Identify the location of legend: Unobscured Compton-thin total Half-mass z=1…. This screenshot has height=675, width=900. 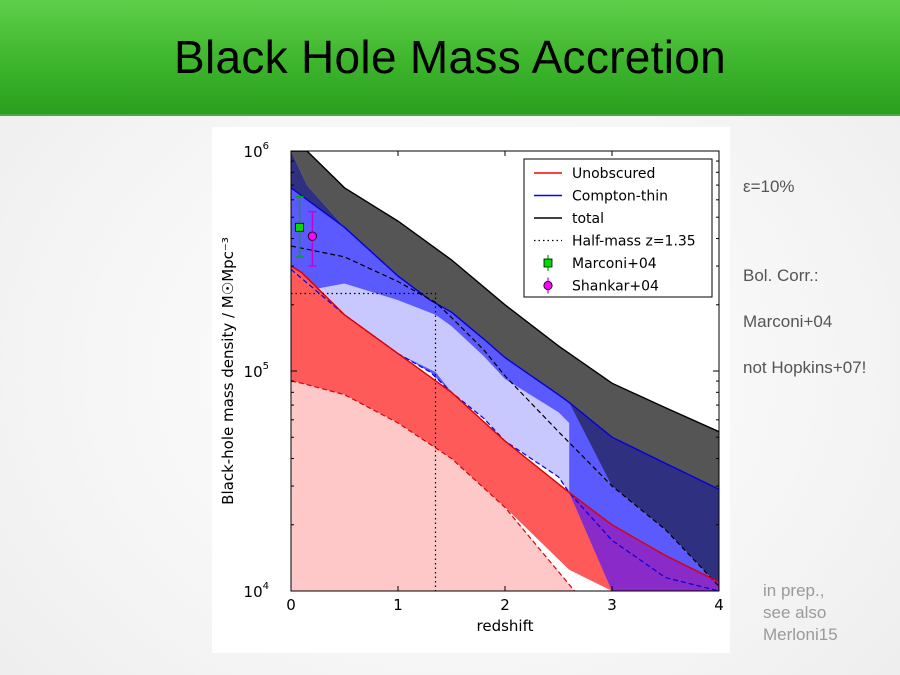
(618, 228).